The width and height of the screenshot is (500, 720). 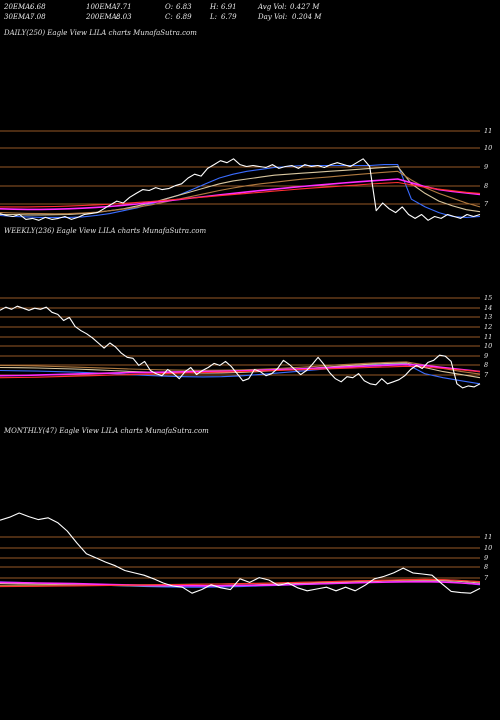 What do you see at coordinates (488, 131) in the screenshot?
I see `daily-y-tick-label: 11` at bounding box center [488, 131].